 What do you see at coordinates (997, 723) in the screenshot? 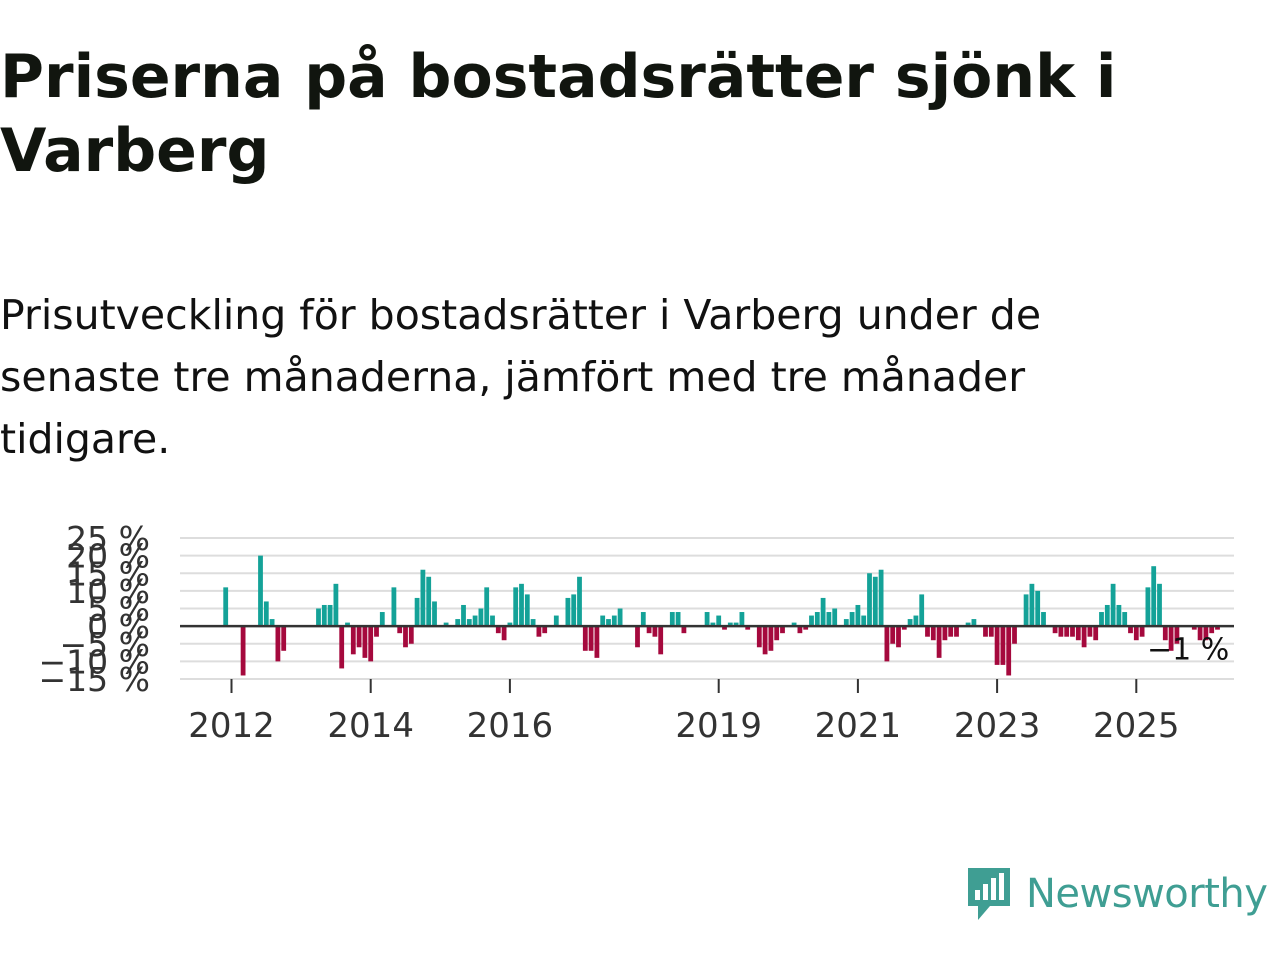
I see `x-tick-label: 2023` at bounding box center [997, 723].